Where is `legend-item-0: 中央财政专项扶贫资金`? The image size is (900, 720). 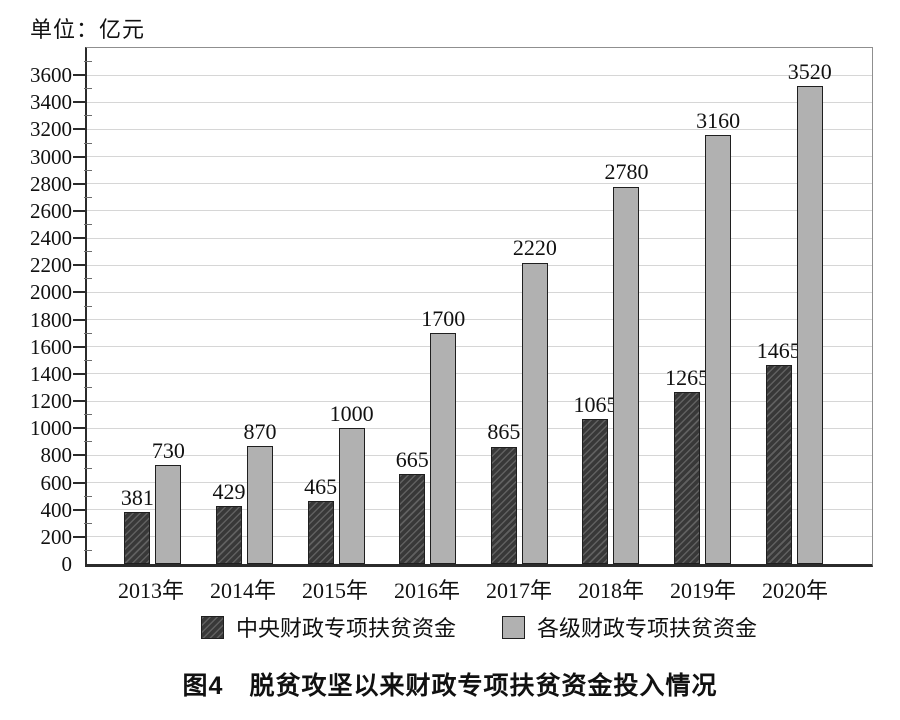 legend-item-0: 中央财政专项扶贫资金 is located at coordinates (328, 627).